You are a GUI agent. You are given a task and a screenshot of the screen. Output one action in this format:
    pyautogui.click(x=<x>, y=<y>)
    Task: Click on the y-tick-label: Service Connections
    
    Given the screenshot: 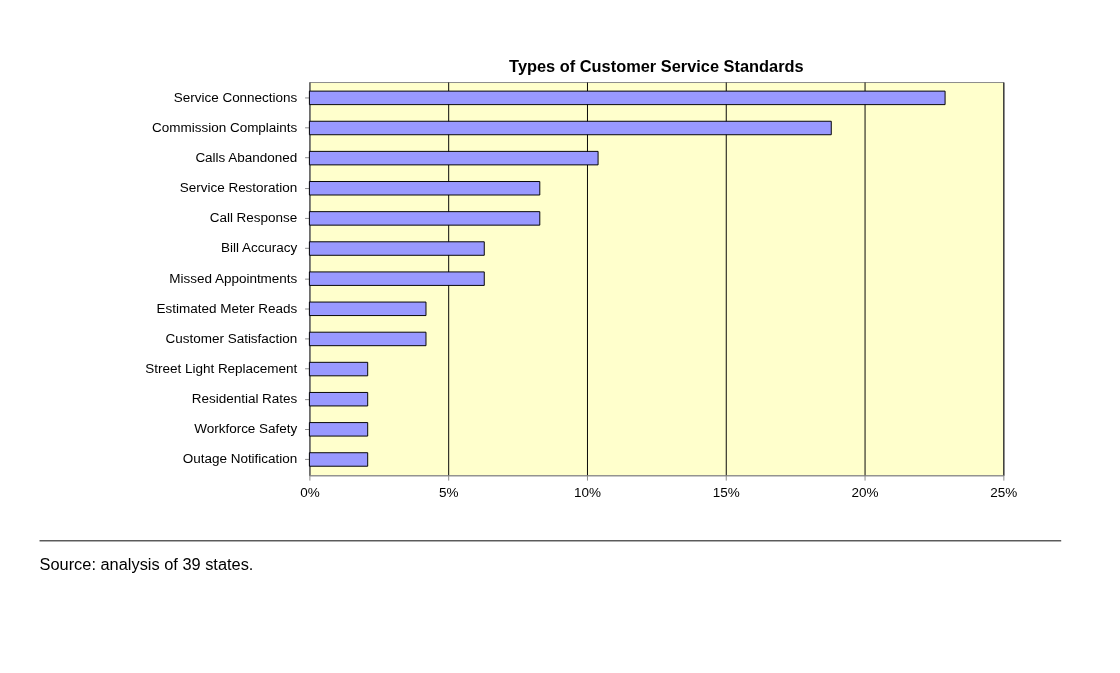 What is the action you would take?
    pyautogui.click(x=235, y=97)
    